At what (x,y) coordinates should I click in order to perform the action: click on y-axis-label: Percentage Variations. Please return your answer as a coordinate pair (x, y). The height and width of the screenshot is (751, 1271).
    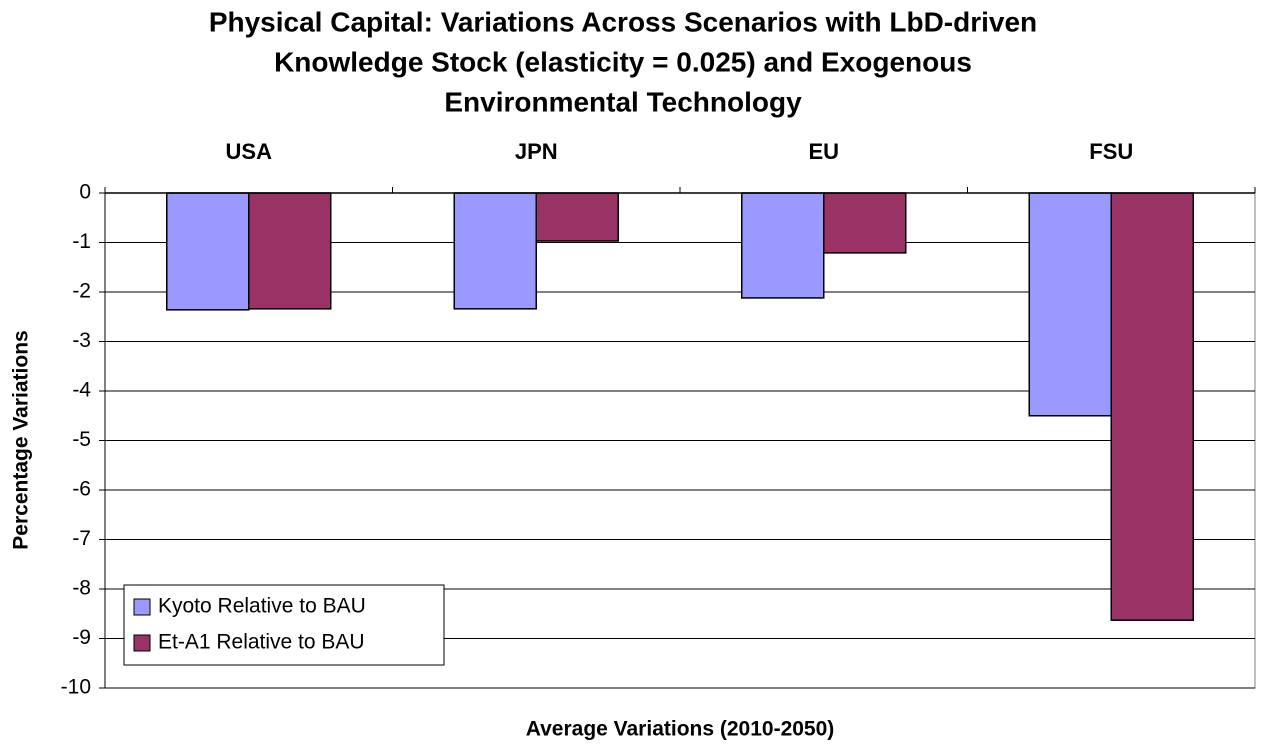
    Looking at the image, I should click on (21, 439).